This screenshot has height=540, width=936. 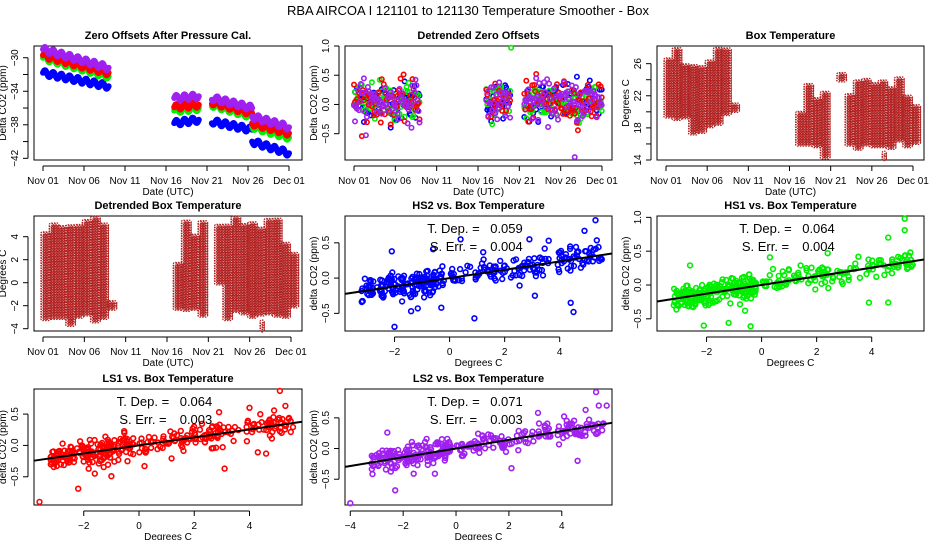 What do you see at coordinates (15, 57) in the screenshot?
I see `y-tick-label: −30` at bounding box center [15, 57].